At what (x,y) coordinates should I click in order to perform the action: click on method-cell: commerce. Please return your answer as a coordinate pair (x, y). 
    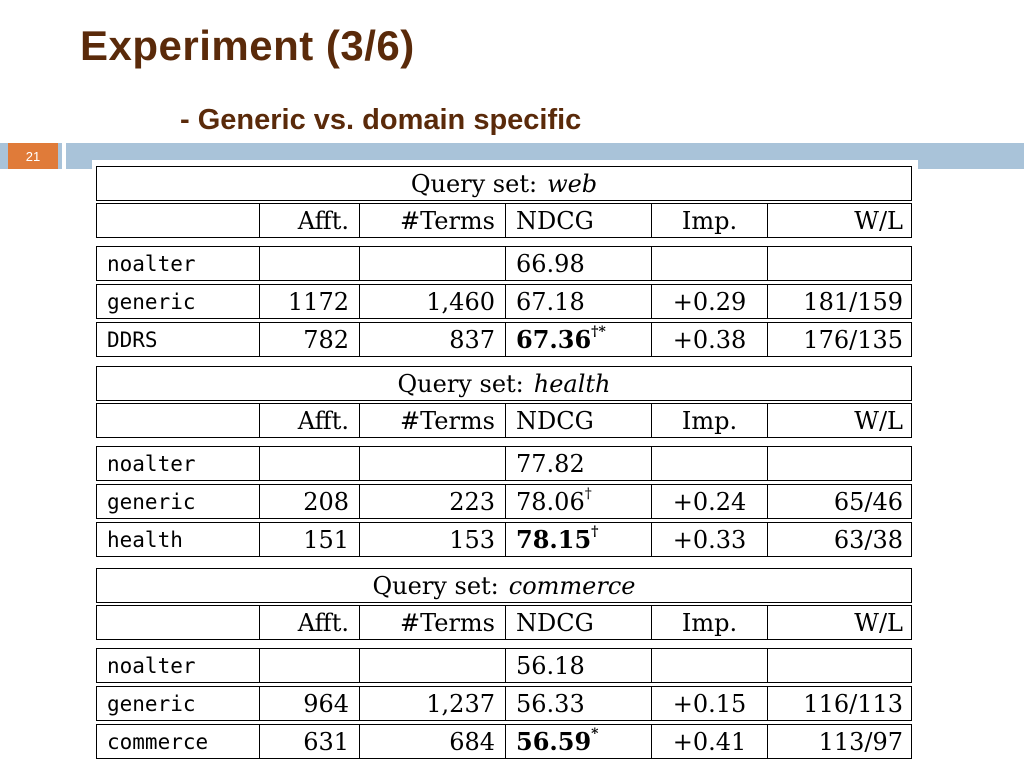
    Looking at the image, I should click on (158, 741).